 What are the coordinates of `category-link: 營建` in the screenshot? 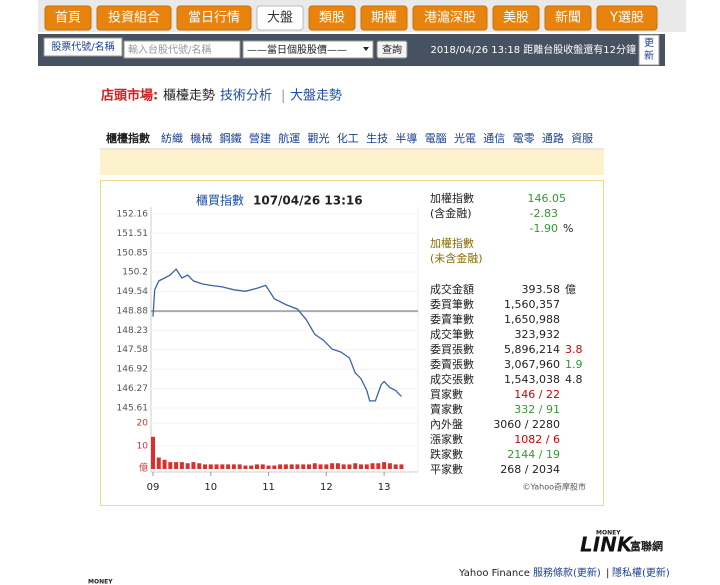 It's located at (260, 138).